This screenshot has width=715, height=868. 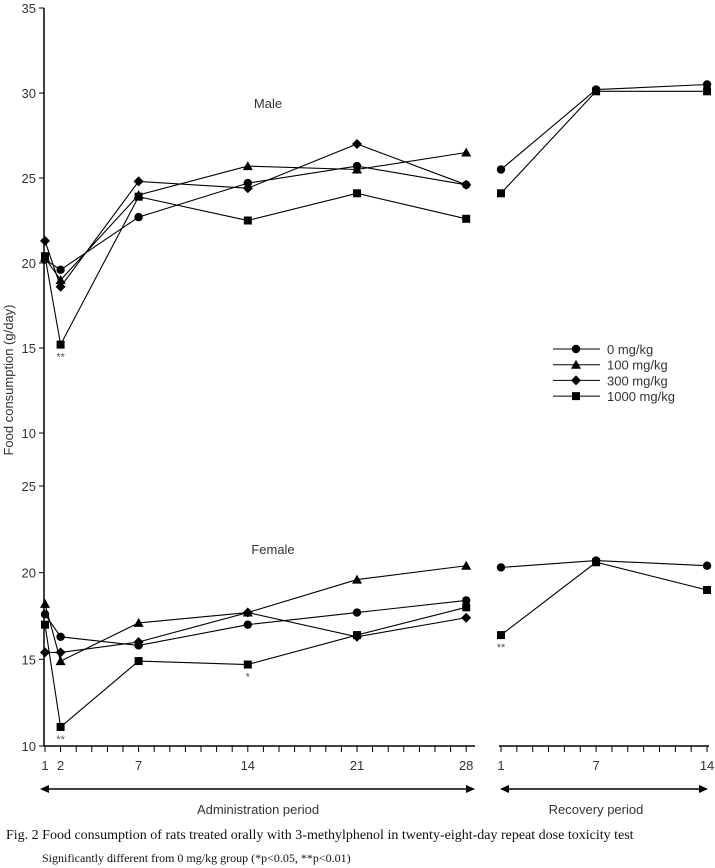 I want to click on legend-label: 100 mg/kg, so click(x=637, y=365).